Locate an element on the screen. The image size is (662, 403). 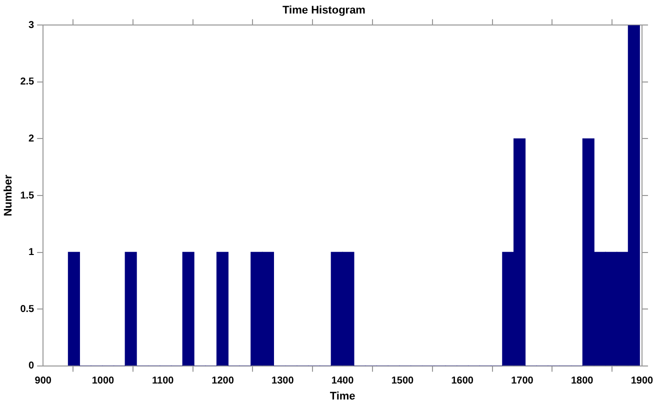
x-tick-label: 1200 is located at coordinates (223, 381).